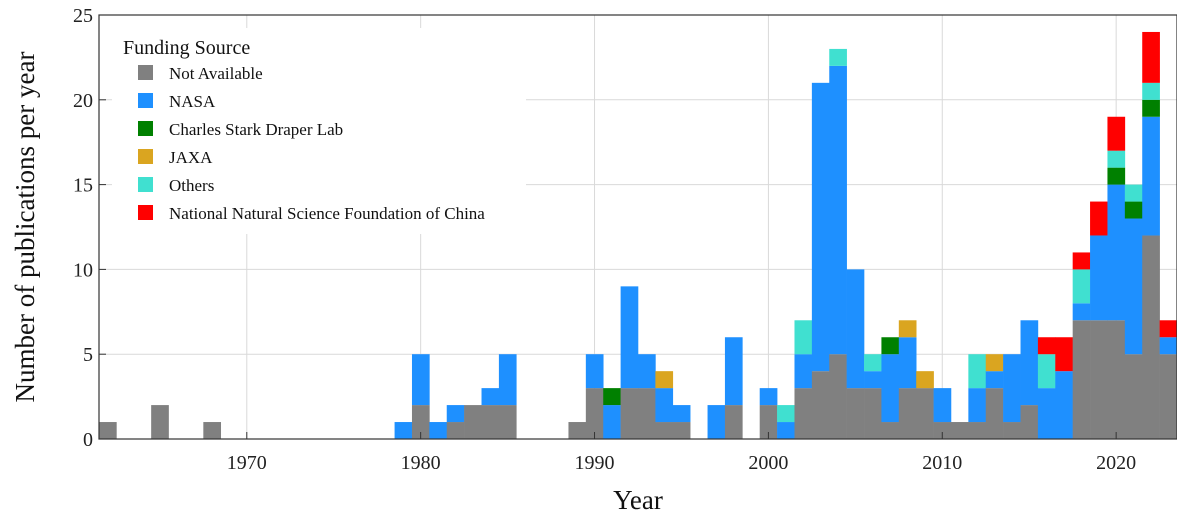 The image size is (1177, 515). I want to click on y-axis-title: Number of publications per year, so click(25, 227).